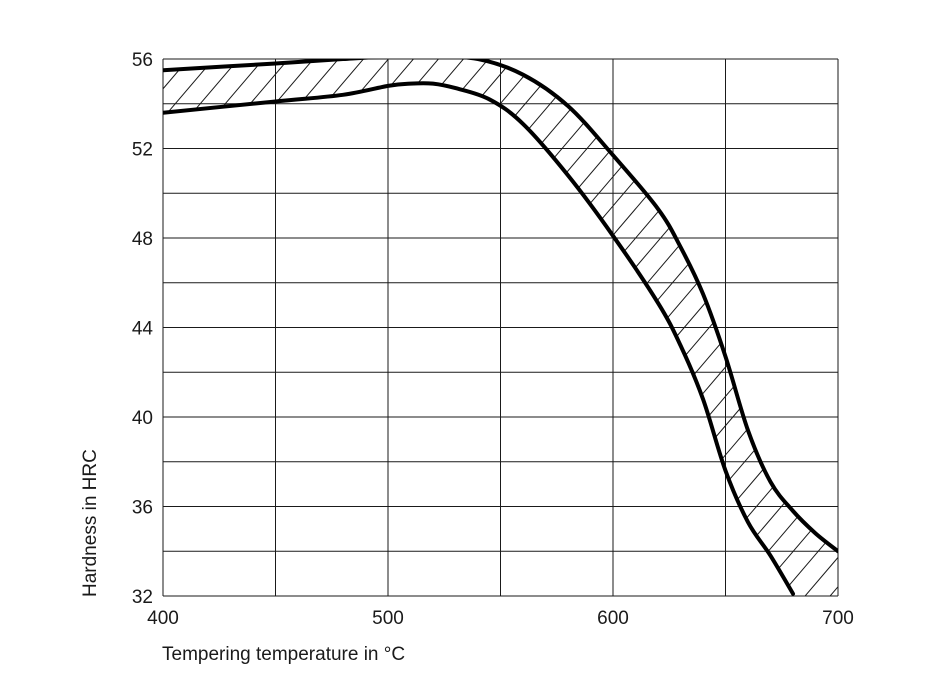  I want to click on x-tick-label: 700, so click(838, 618).